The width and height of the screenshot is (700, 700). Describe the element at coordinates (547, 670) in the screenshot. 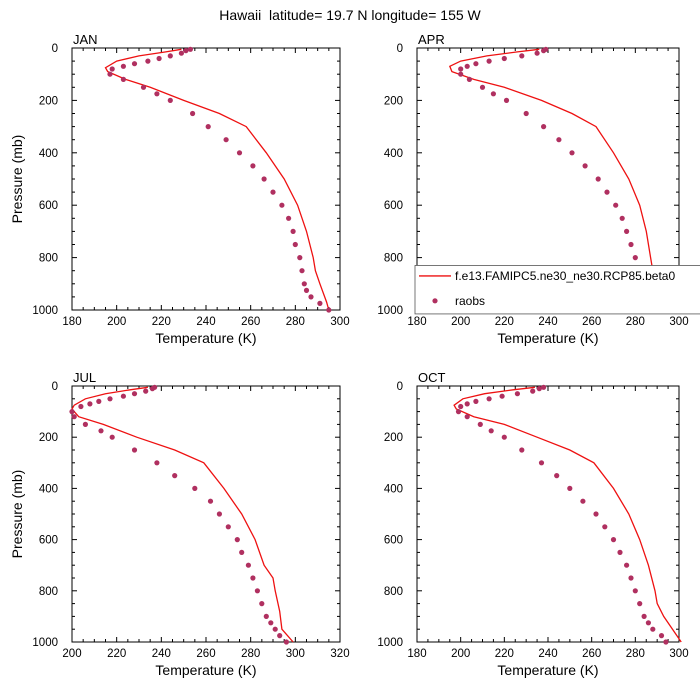

I see `x-axis-label: Temperature (K)` at that location.